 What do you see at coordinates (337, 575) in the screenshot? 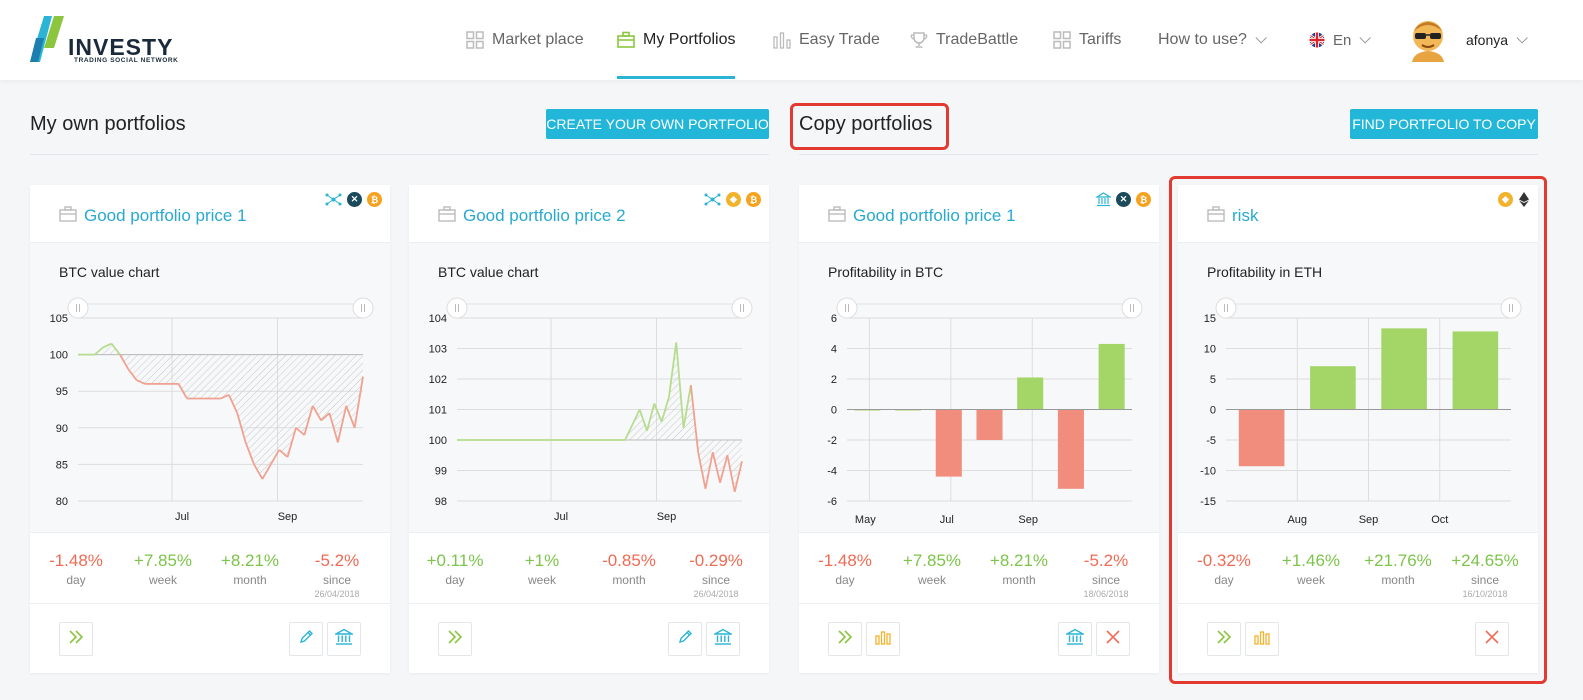
I see `stat-since: -5.2% since 26/04/2018` at bounding box center [337, 575].